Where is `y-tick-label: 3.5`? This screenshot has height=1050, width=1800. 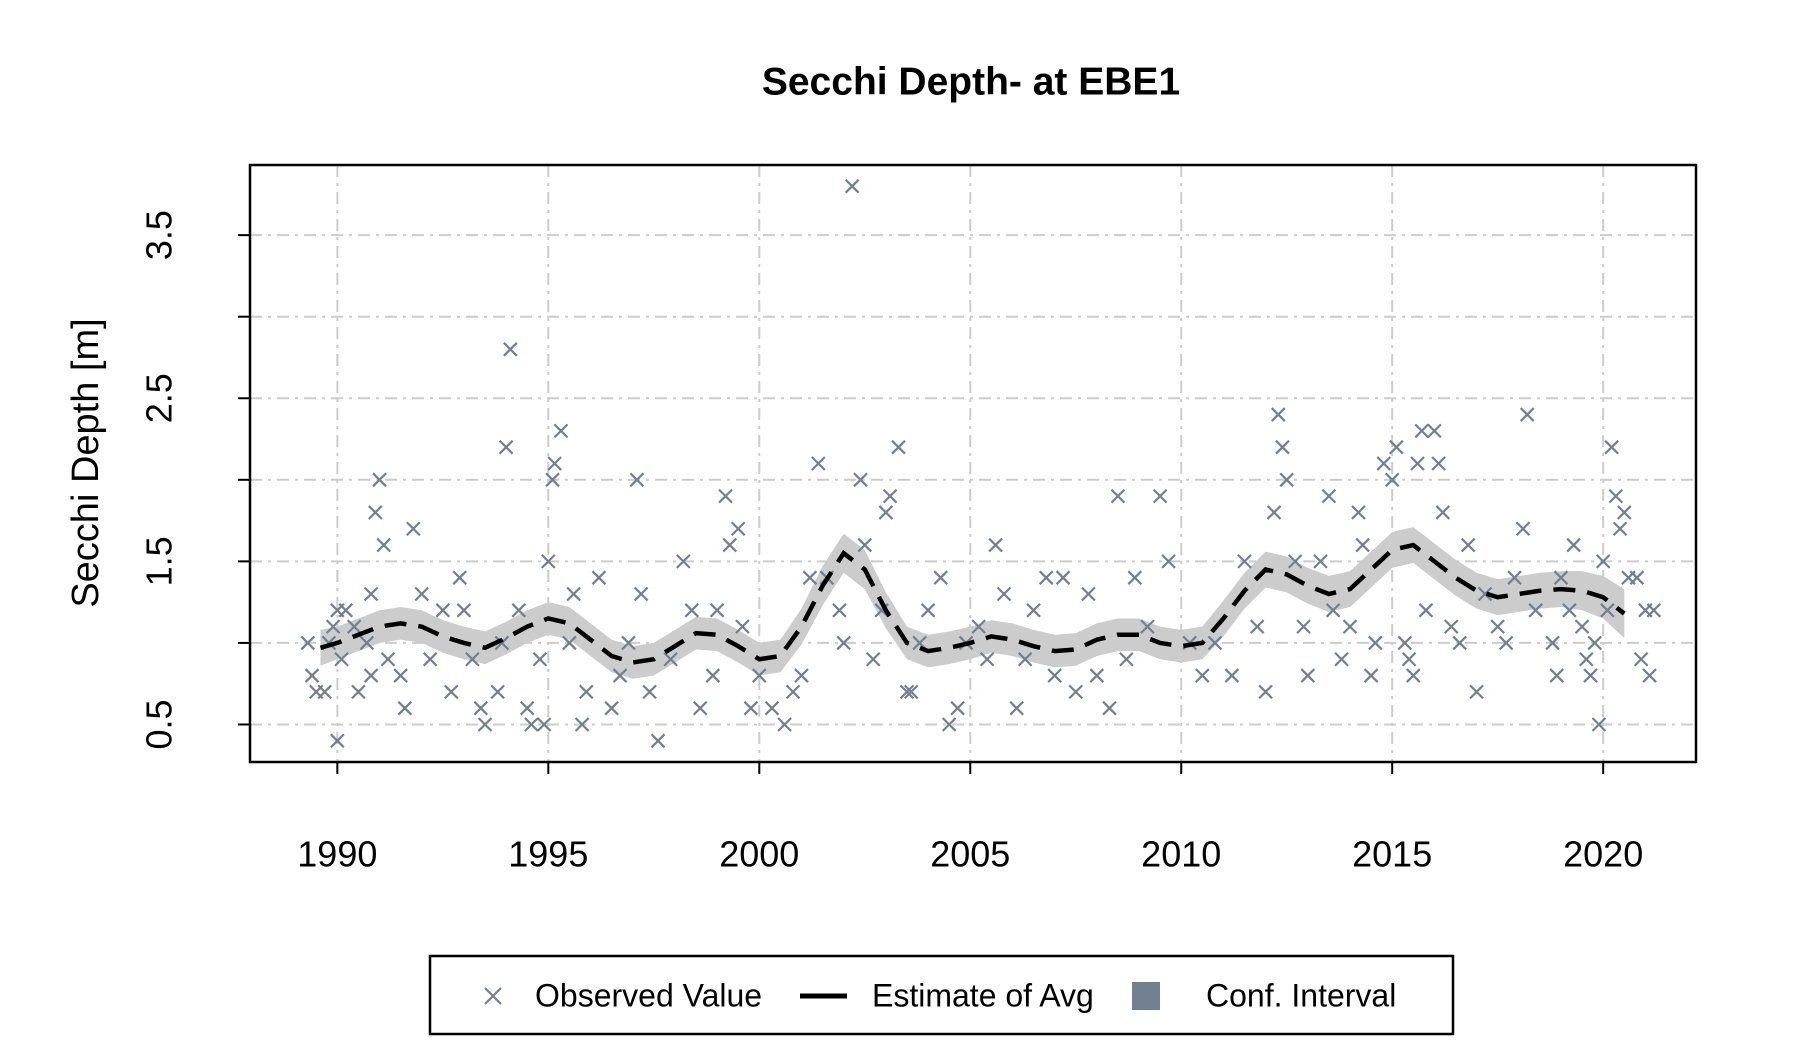
y-tick-label: 3.5 is located at coordinates (159, 235).